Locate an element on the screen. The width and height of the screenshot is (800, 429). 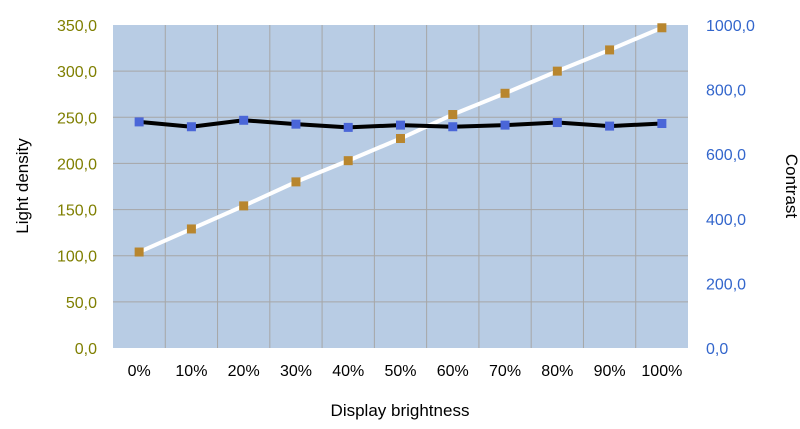
y-tick-label: 0,0 is located at coordinates (86, 349).